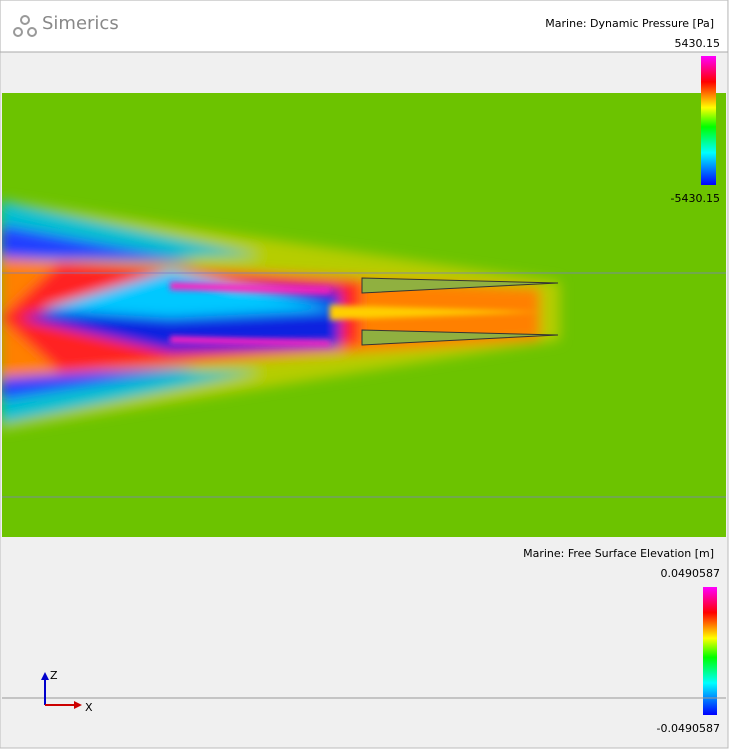 This screenshot has width=736, height=755. I want to click on header-bar, so click(364, 26).